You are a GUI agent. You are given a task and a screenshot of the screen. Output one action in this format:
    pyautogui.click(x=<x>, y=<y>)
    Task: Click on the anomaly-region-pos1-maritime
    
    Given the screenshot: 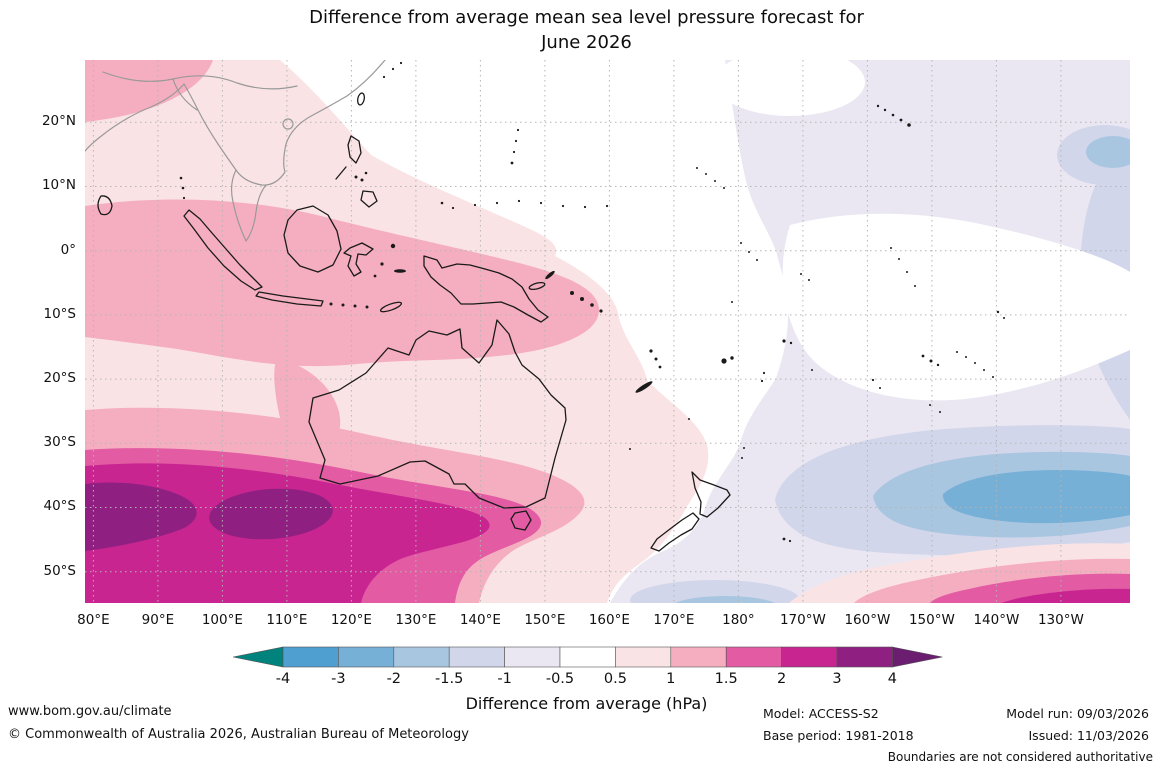 What is the action you would take?
    pyautogui.click(x=342, y=283)
    